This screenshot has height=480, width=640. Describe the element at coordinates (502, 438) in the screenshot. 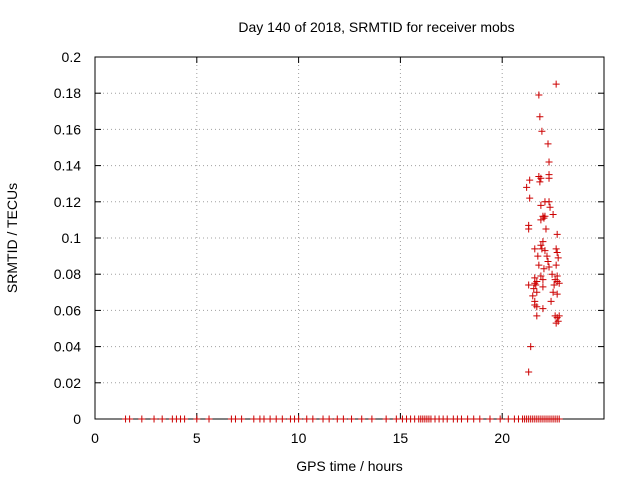

I see `x-tick-label: 20` at that location.